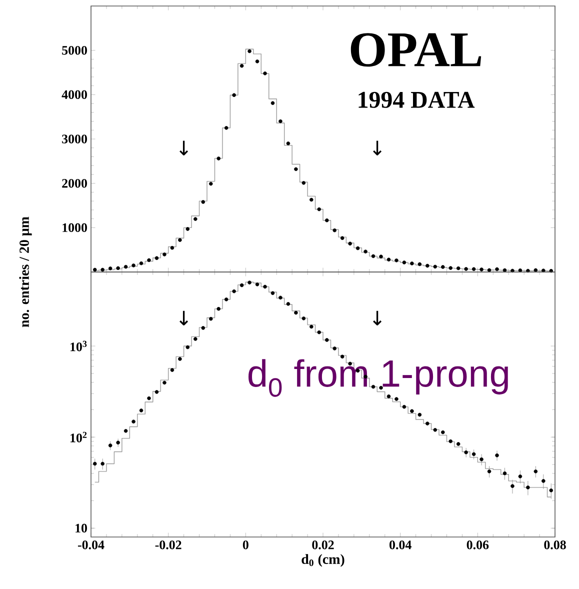 This screenshot has height=589, width=579. Describe the element at coordinates (378, 378) in the screenshot. I see `annotation: d$_{0}$ from 1-prong` at that location.